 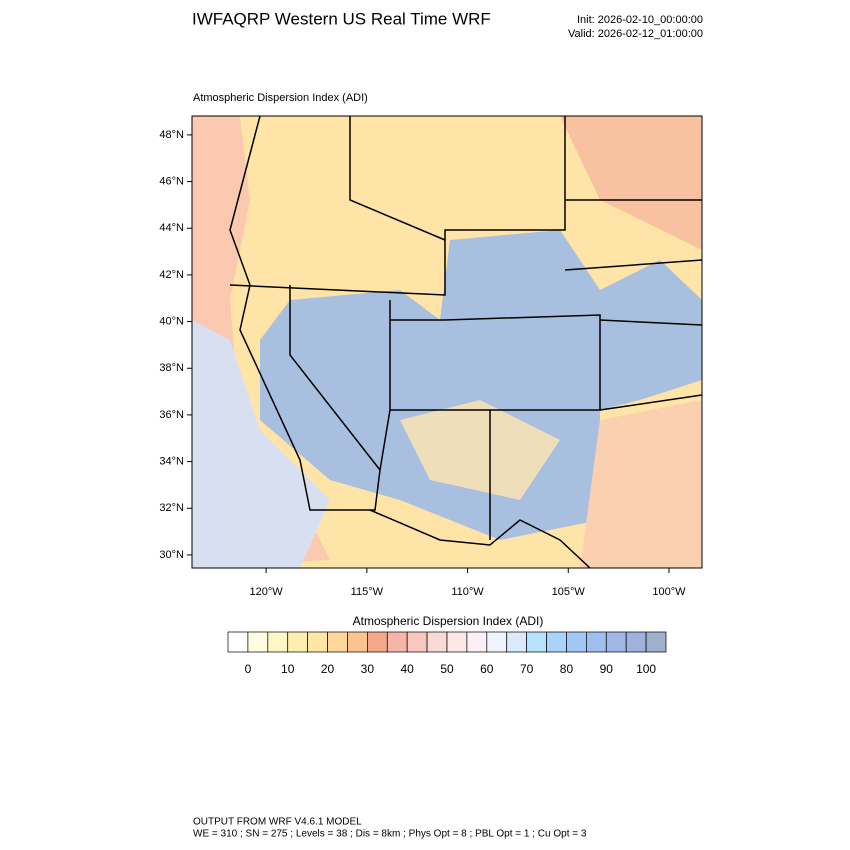 What do you see at coordinates (669, 592) in the screenshot?
I see `x-tick-label: 100°W` at bounding box center [669, 592].